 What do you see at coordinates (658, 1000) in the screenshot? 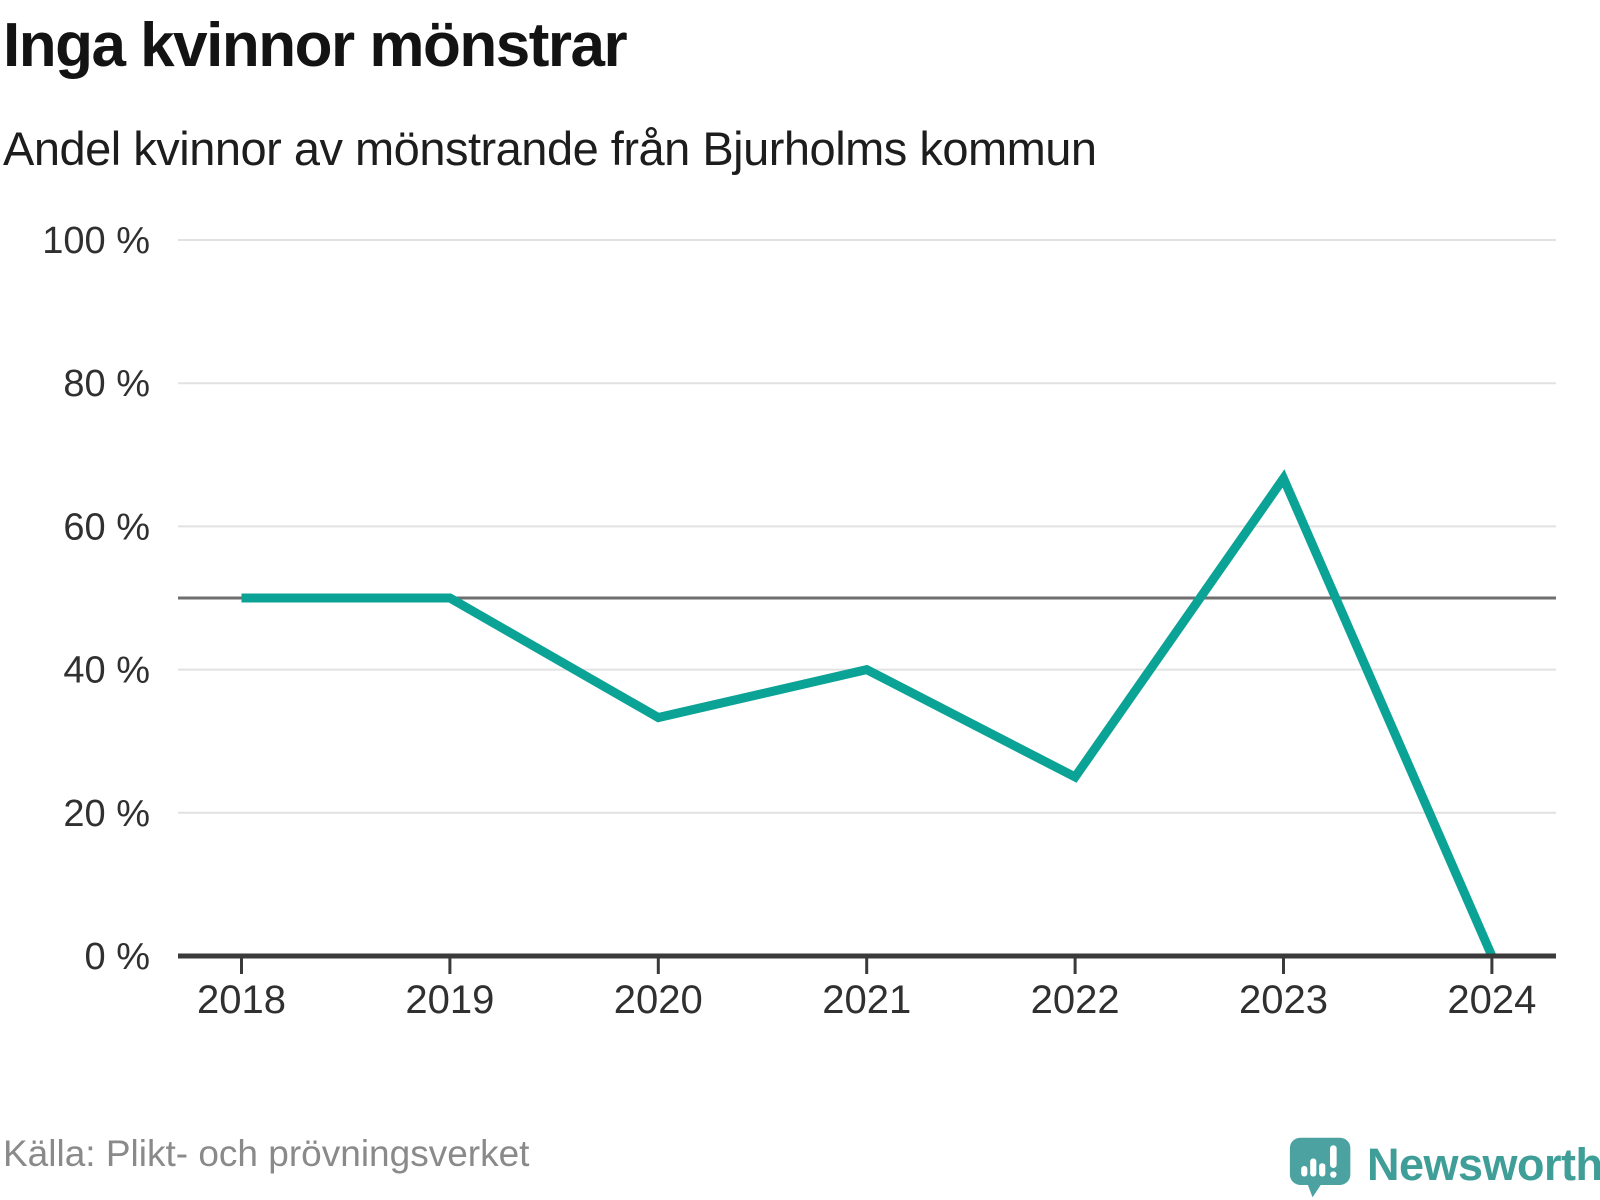
I see `x-tick-label: 2020` at bounding box center [658, 1000].